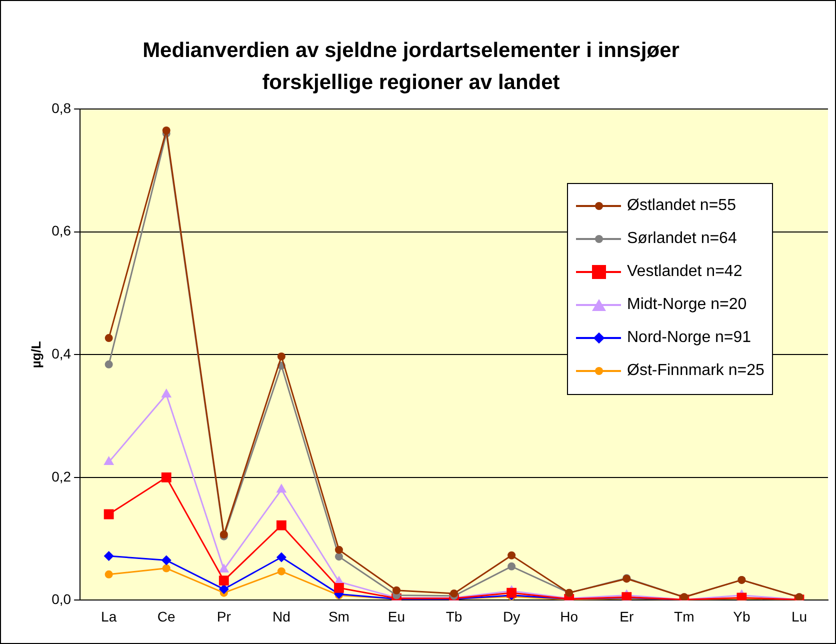 The height and width of the screenshot is (644, 836). Describe the element at coordinates (511, 616) in the screenshot. I see `x-tick-label: Dy` at that location.